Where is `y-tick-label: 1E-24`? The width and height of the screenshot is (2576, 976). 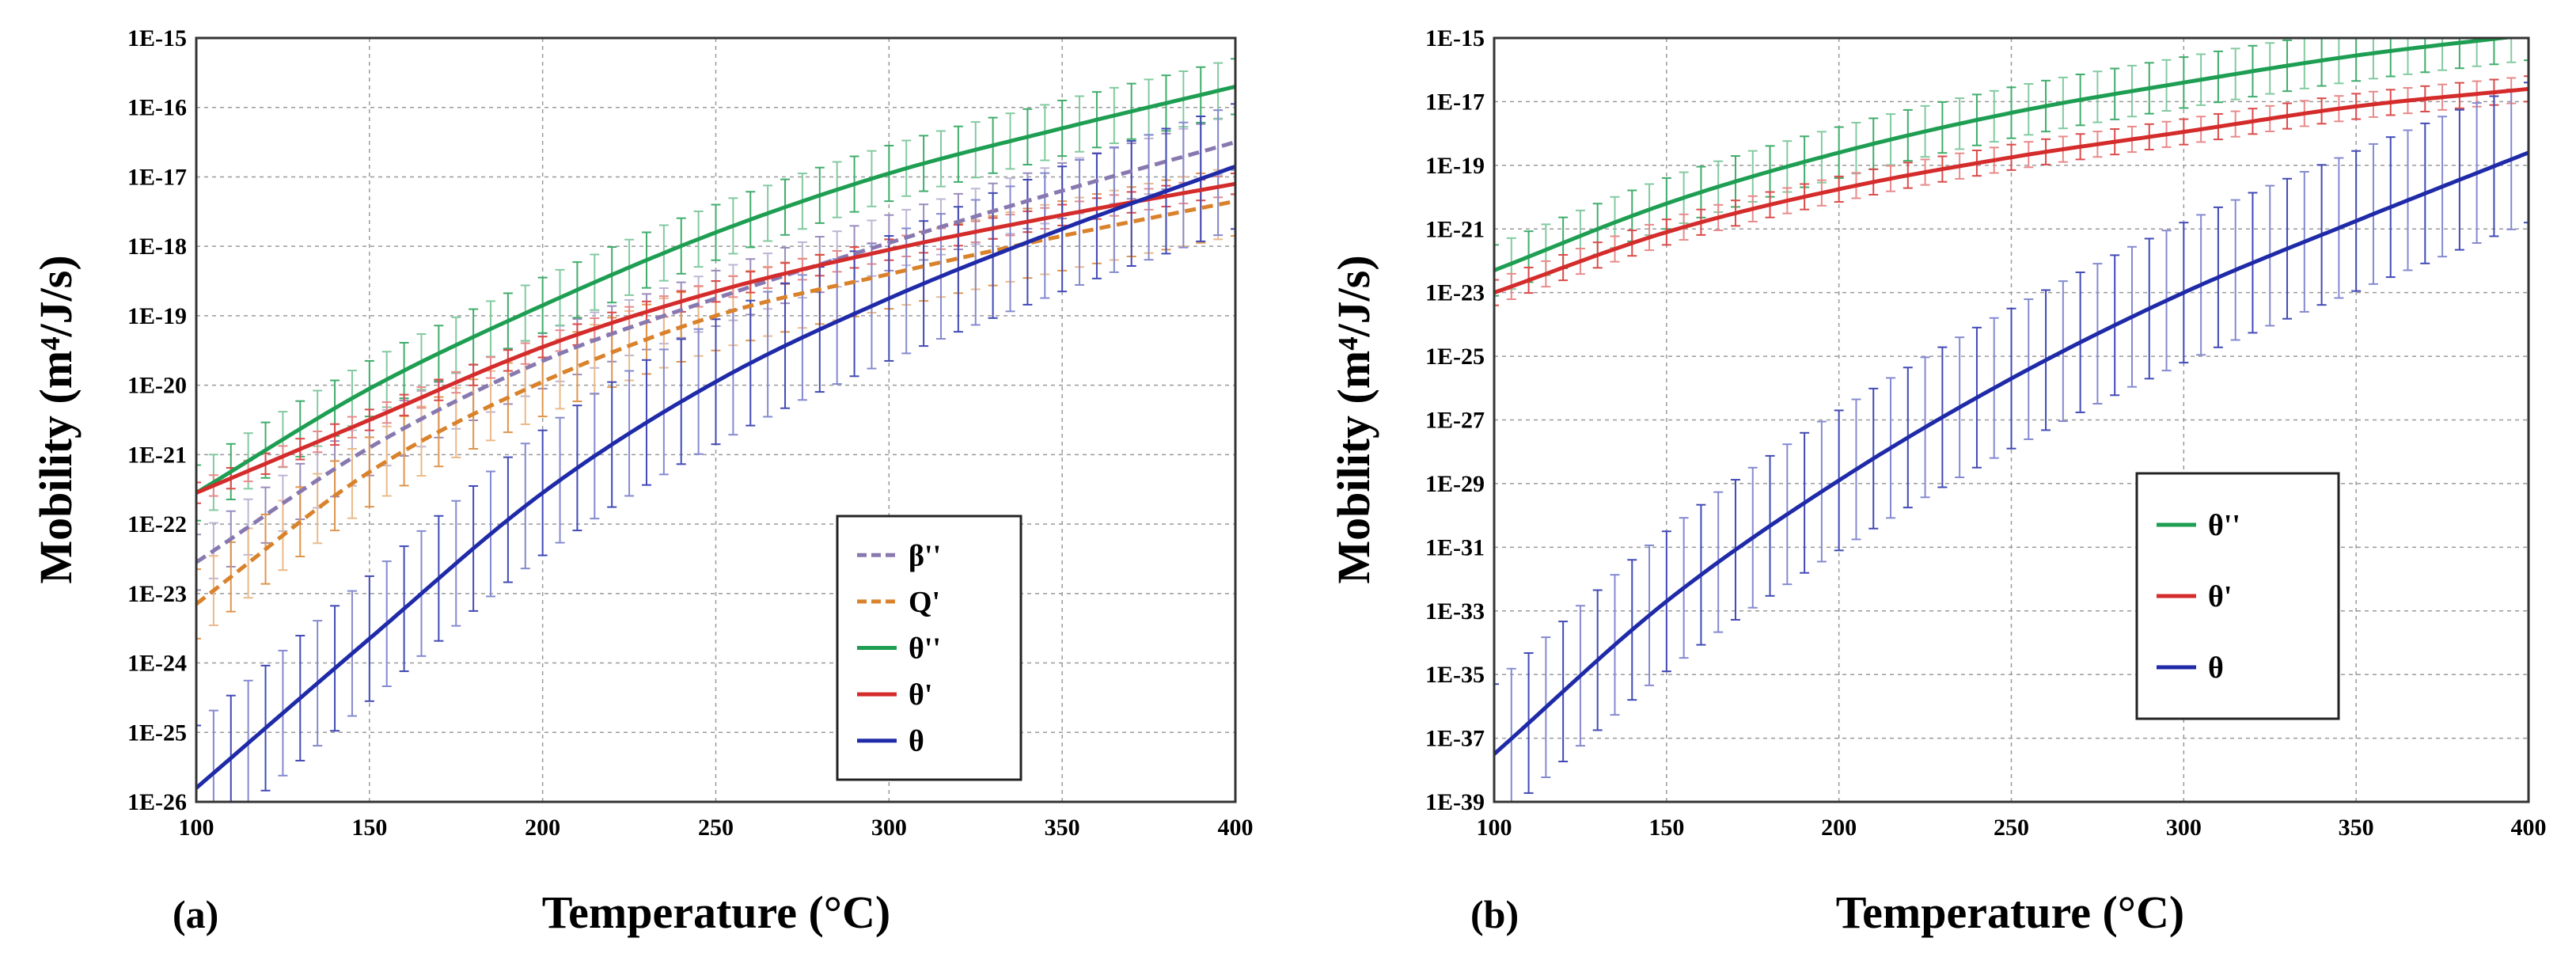 y-tick-label: 1E-24 is located at coordinates (157, 664).